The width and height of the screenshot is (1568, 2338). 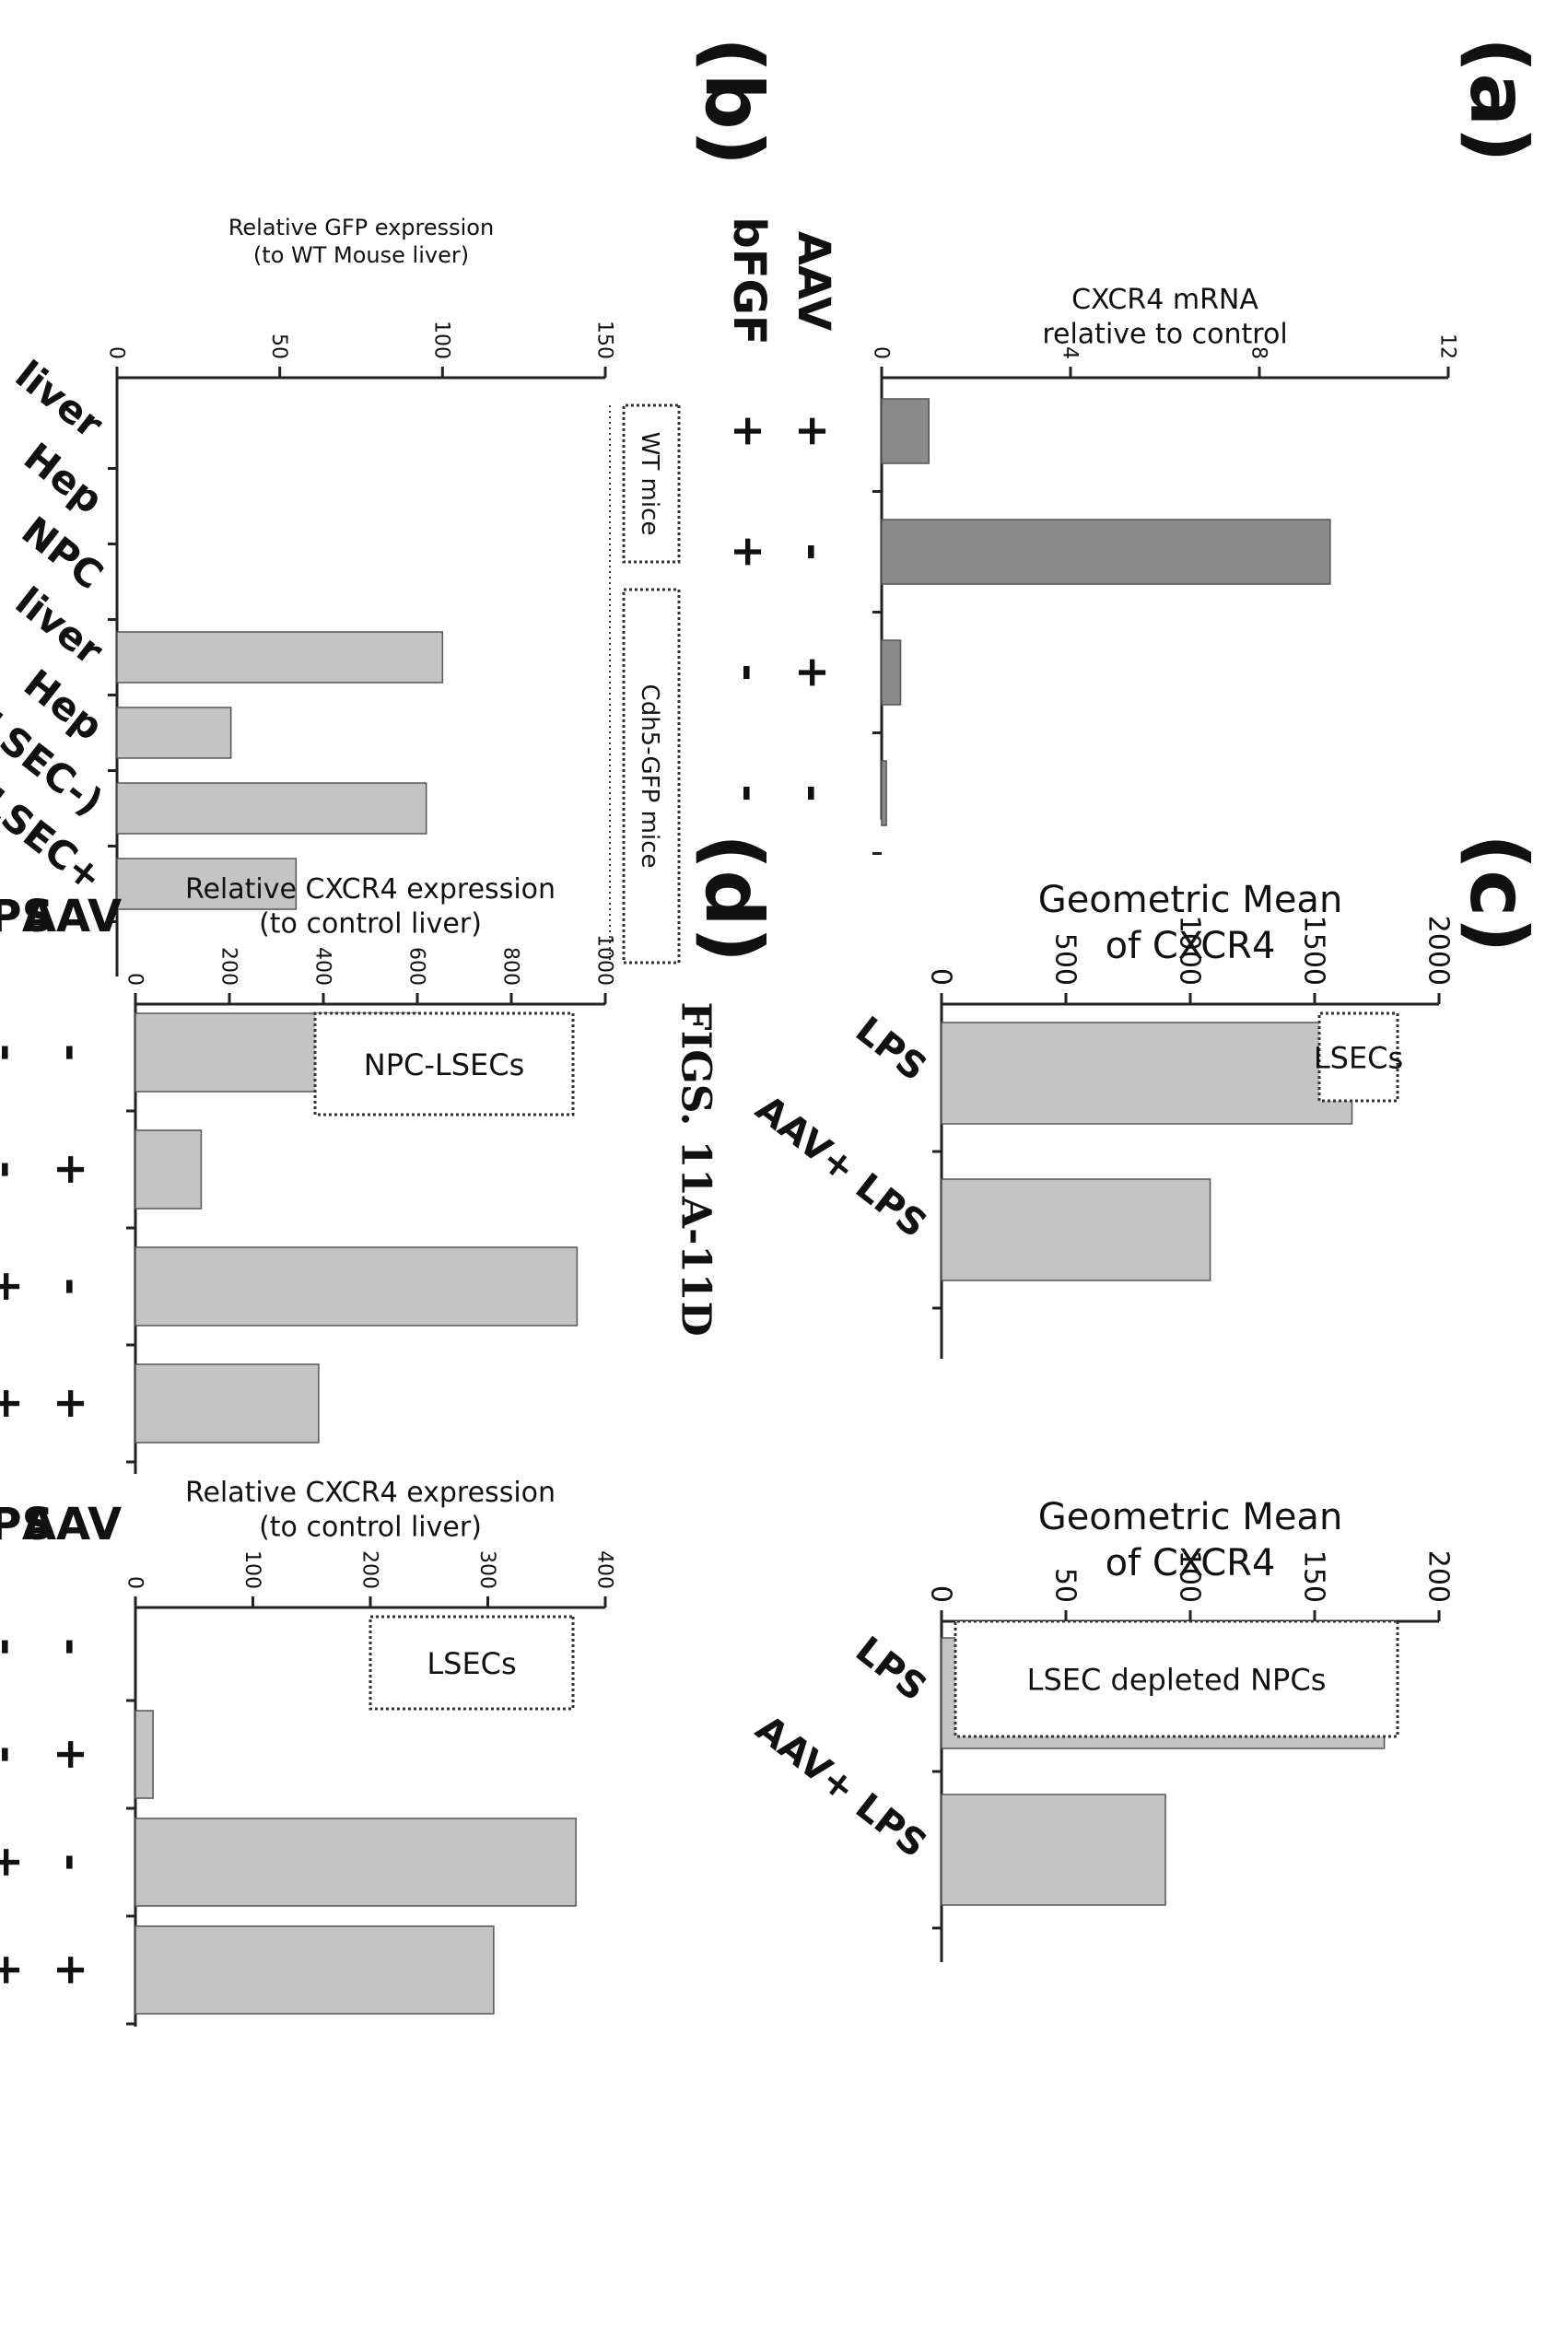 I want to click on y-tick-label: 300, so click(x=486, y=1569).